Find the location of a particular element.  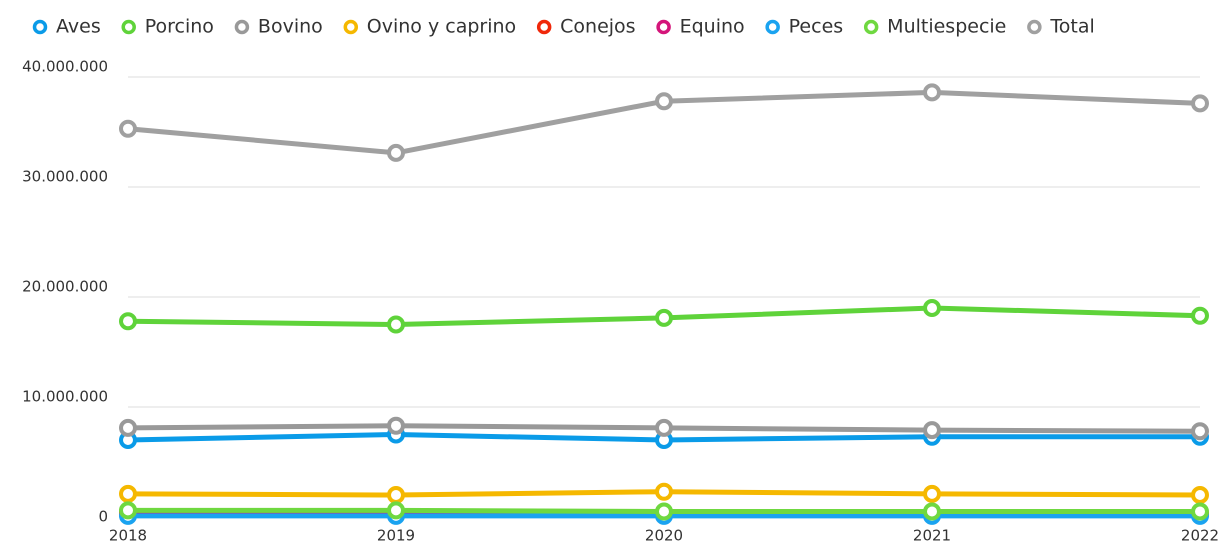

legend-item: Bovino is located at coordinates (278, 27).